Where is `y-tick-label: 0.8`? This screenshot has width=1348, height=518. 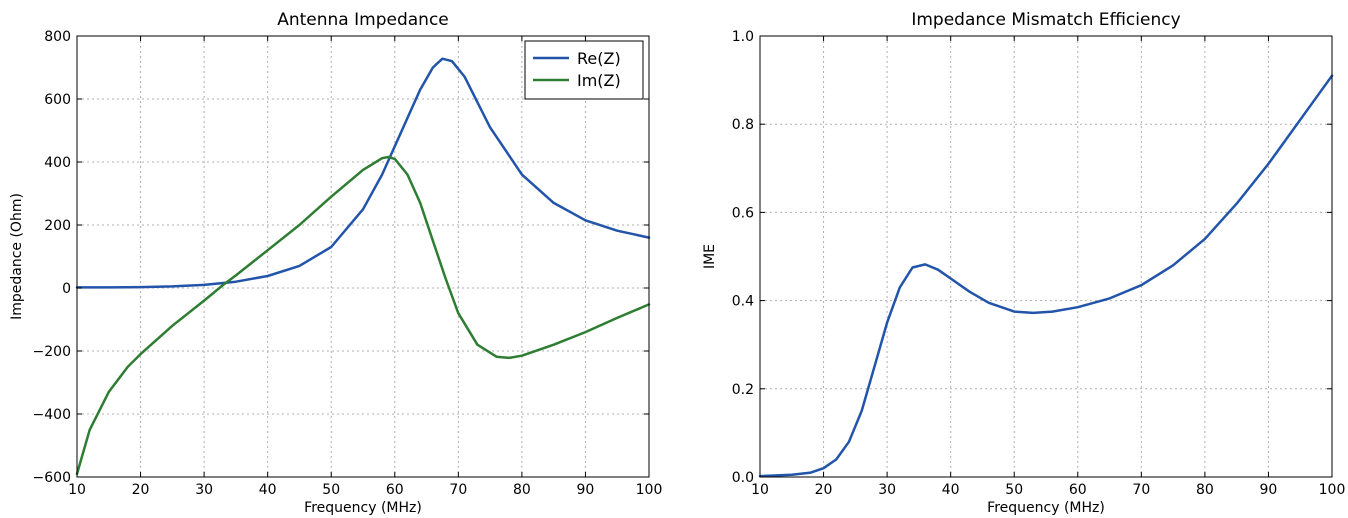 y-tick-label: 0.8 is located at coordinates (743, 125).